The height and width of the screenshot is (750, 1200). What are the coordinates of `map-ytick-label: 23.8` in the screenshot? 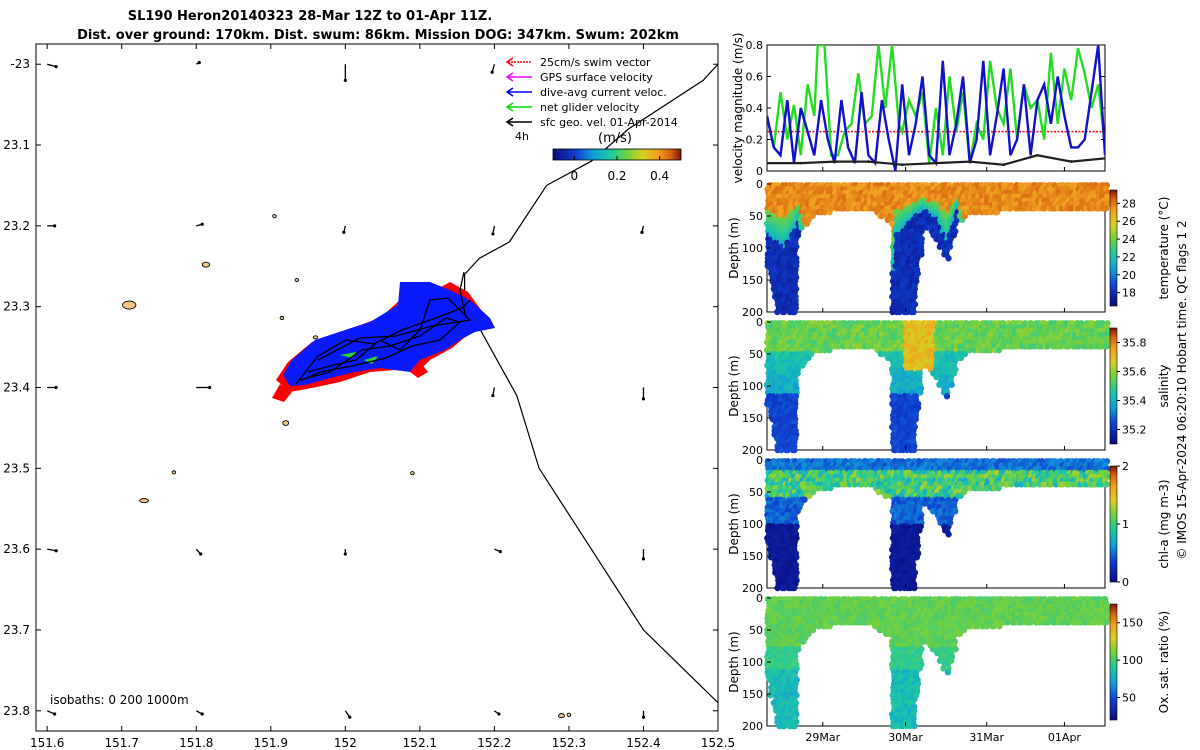 It's located at (16, 711).